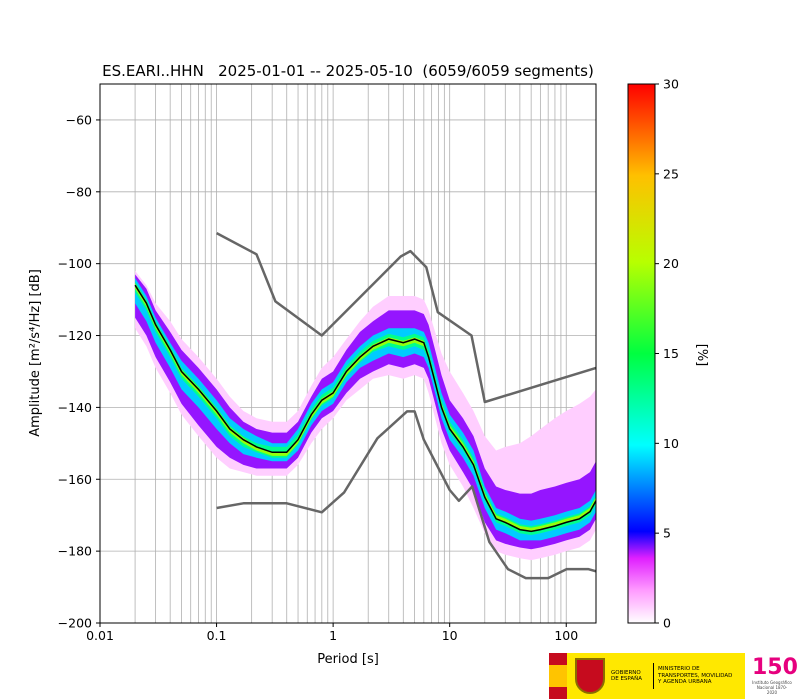 The image size is (800, 700). What do you see at coordinates (671, 263) in the screenshot?
I see `colorbar-tick-label: 20` at bounding box center [671, 263].